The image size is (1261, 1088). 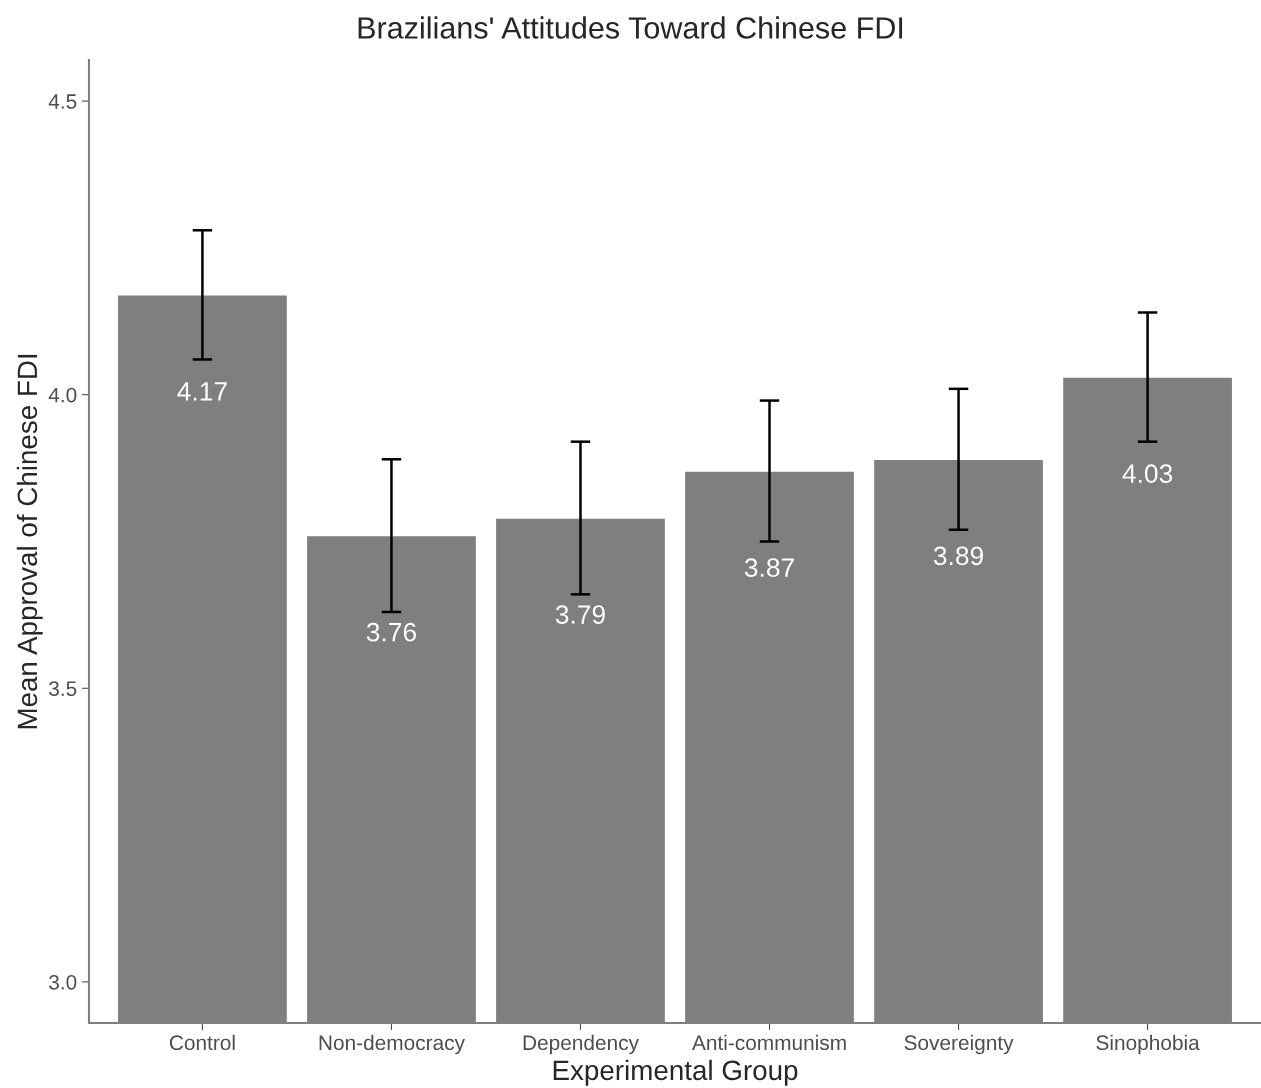 What do you see at coordinates (1148, 1044) in the screenshot?
I see `x-tick-label: Sinophobia` at bounding box center [1148, 1044].